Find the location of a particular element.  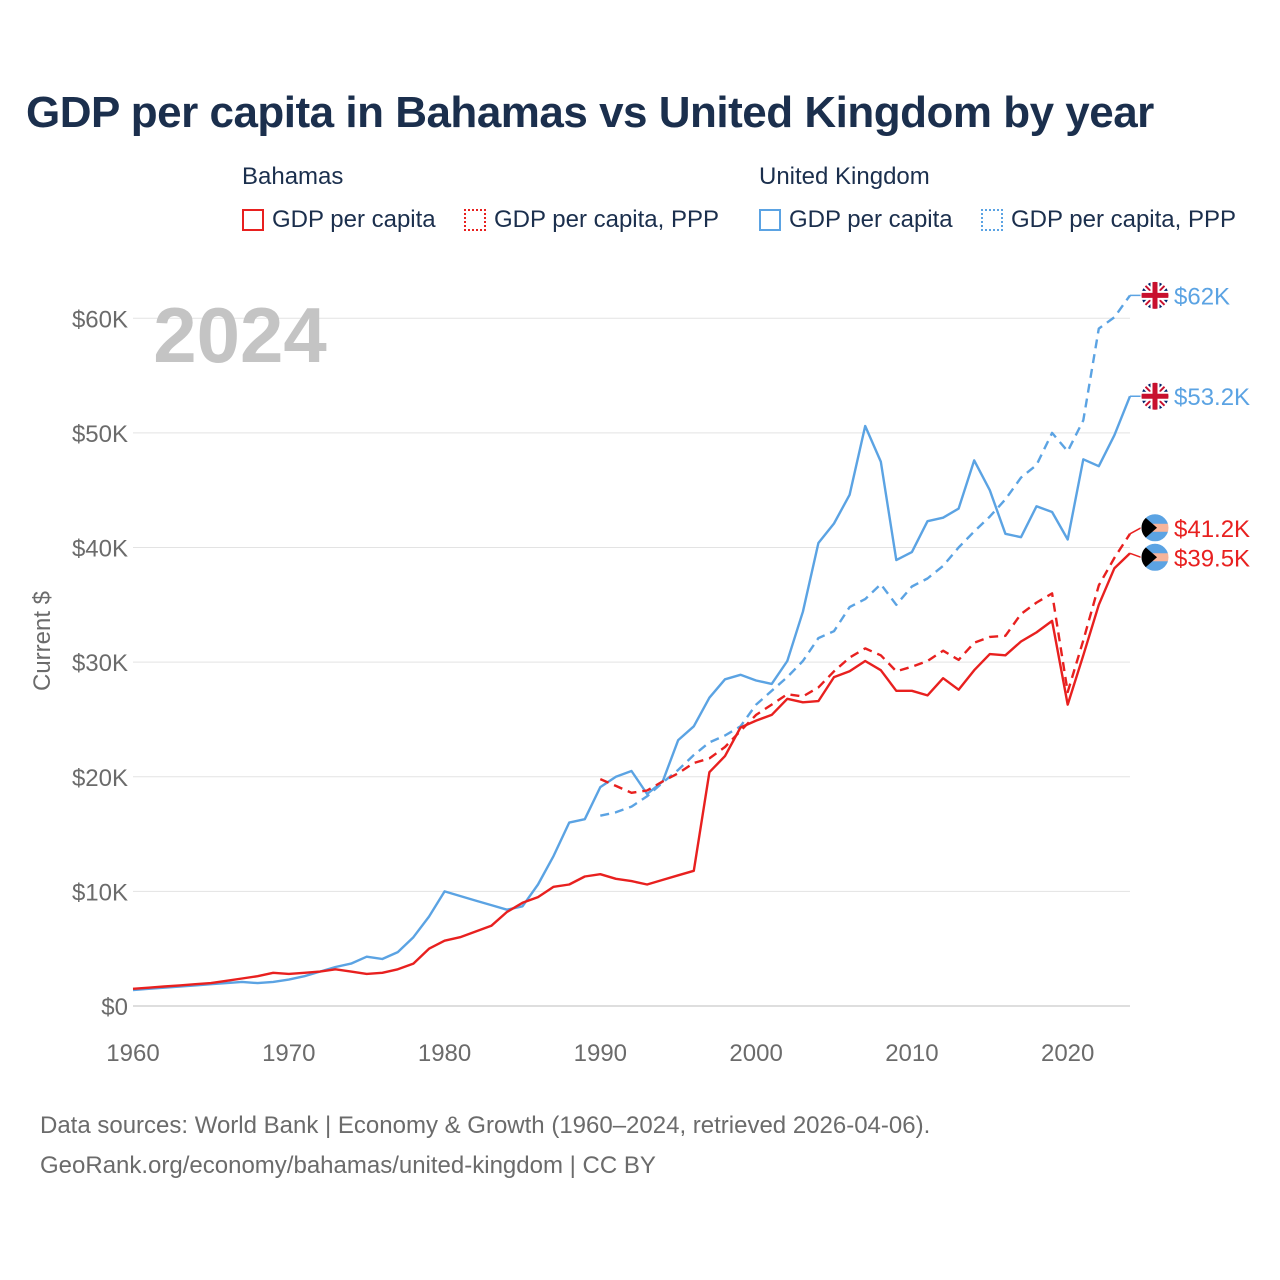

legend-item-uk-gdp-ppp: GDP per capita, PPP is located at coordinates (1108, 220).